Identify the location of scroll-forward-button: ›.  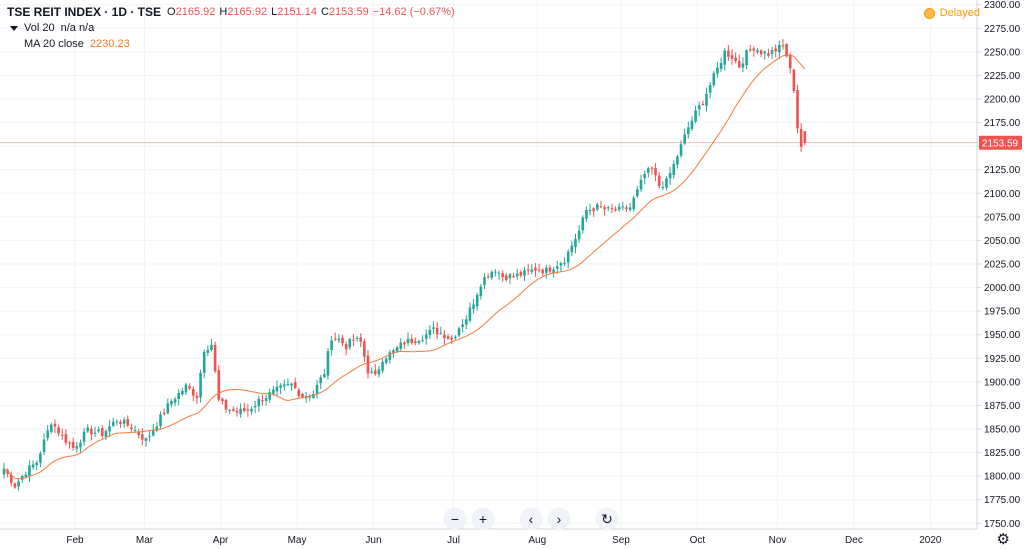
(559, 519).